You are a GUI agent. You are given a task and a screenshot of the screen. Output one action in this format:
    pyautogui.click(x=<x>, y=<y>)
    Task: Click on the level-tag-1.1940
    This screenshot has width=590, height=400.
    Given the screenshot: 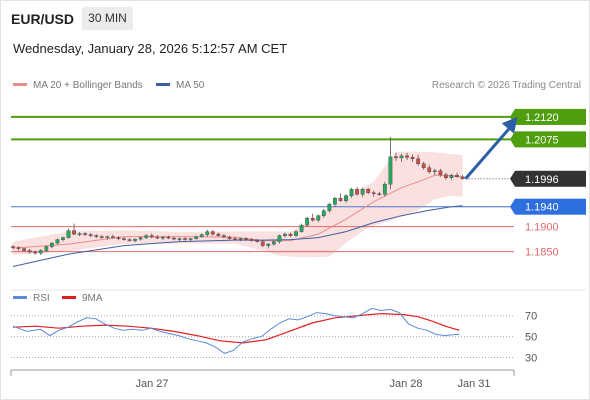 What is the action you would take?
    pyautogui.click(x=550, y=206)
    